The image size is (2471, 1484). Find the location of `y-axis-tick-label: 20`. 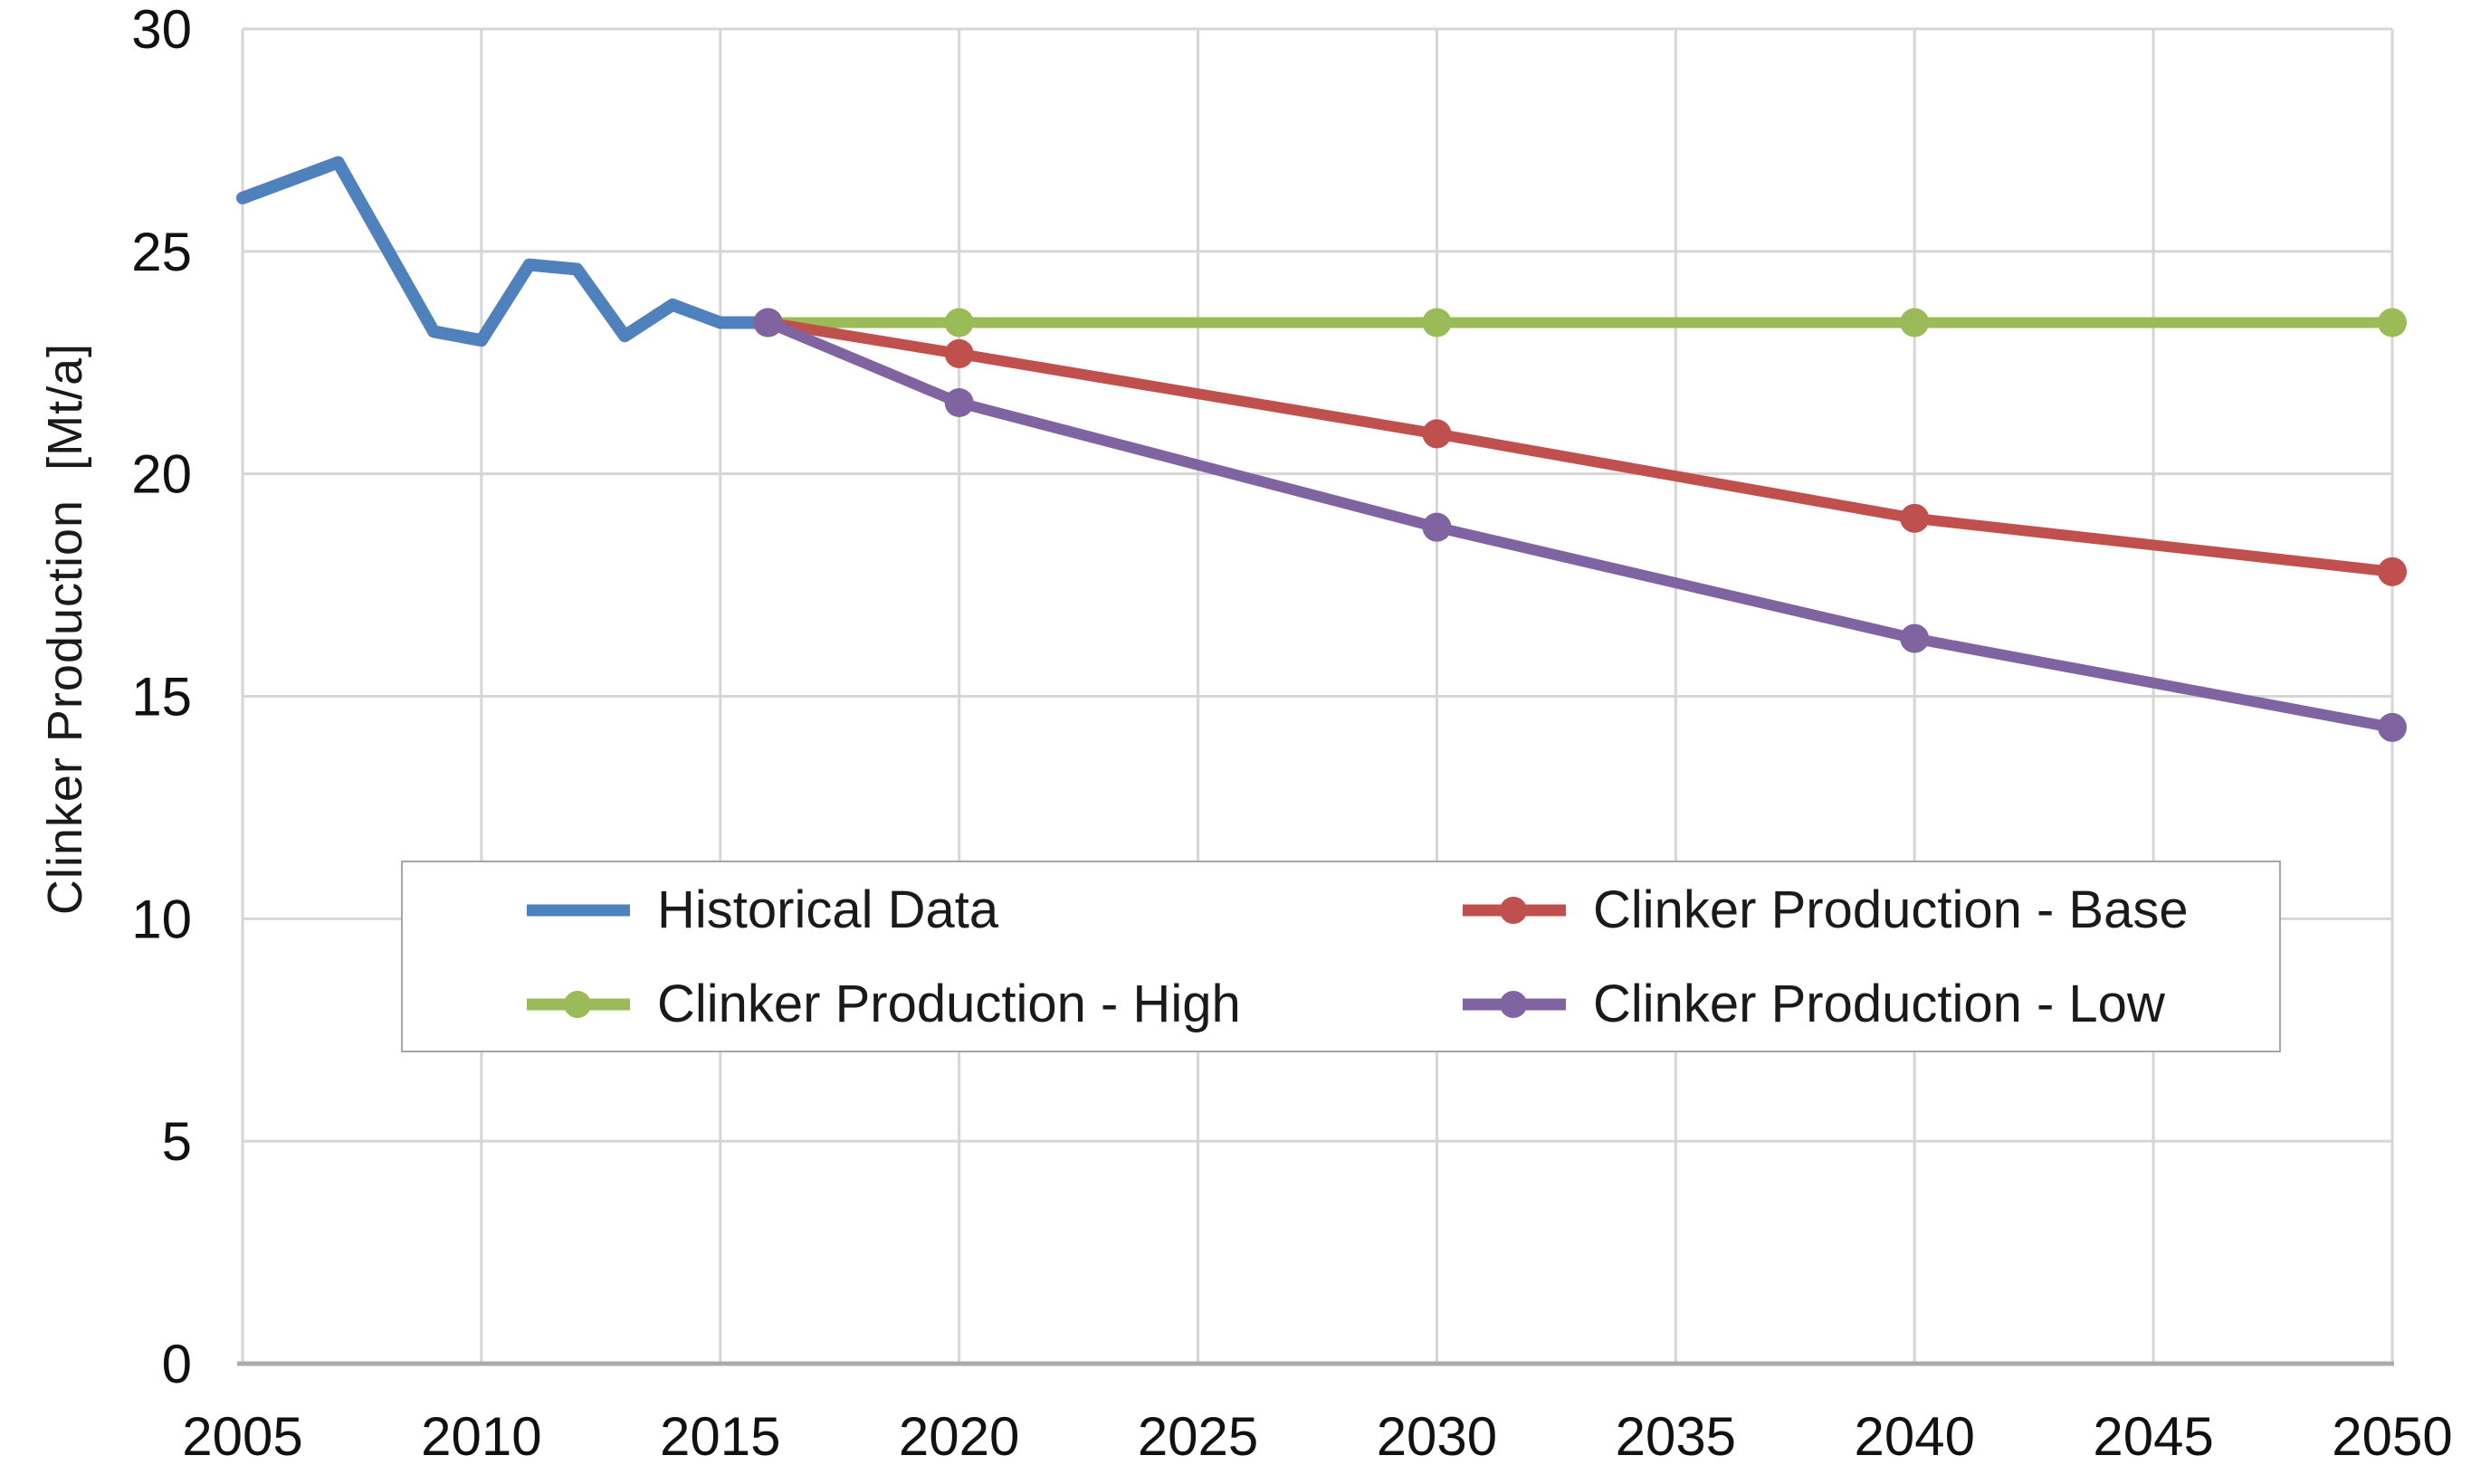

y-axis-tick-label: 20 is located at coordinates (161, 474).